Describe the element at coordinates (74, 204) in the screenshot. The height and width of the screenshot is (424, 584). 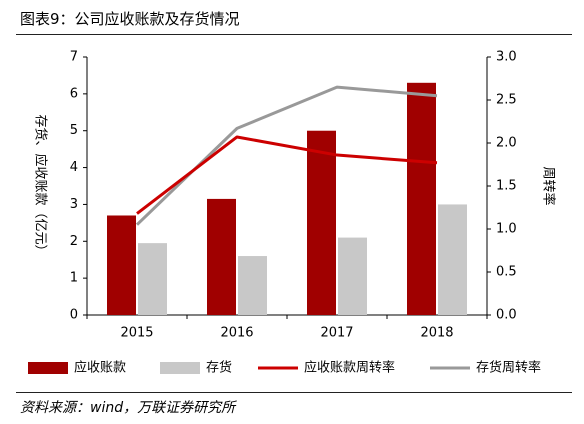
I see `y-tick-label: 3` at that location.